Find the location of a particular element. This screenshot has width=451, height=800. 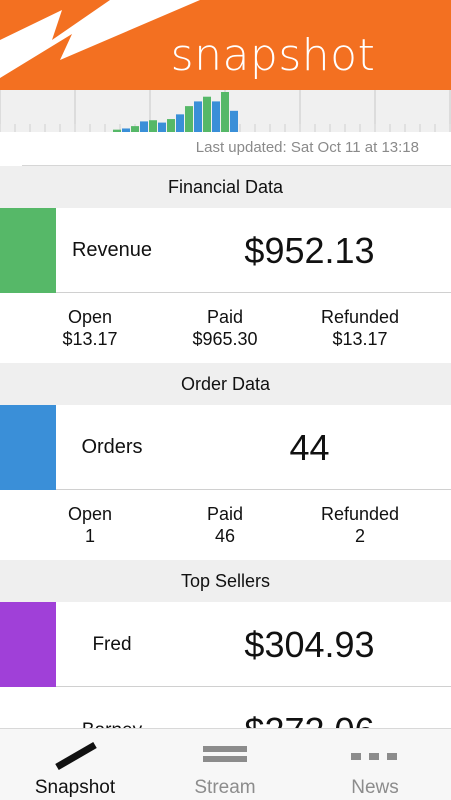

orders-open: Open 1 is located at coordinates (90, 525).